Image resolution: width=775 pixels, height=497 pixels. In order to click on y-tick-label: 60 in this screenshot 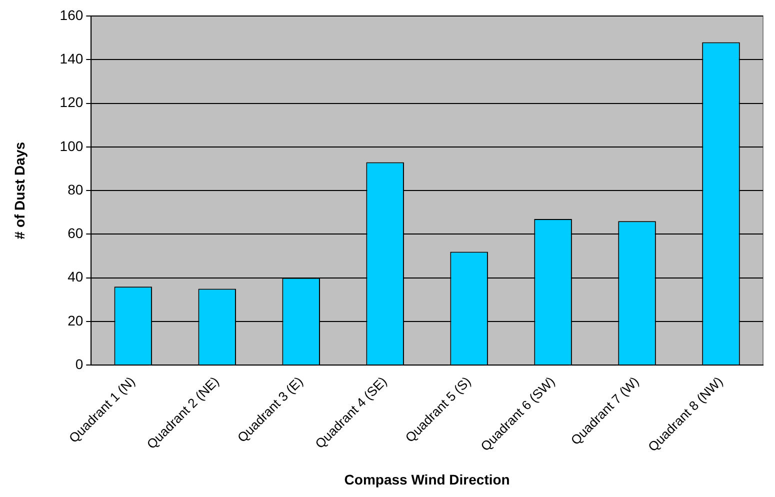, I will do `click(76, 233)`.